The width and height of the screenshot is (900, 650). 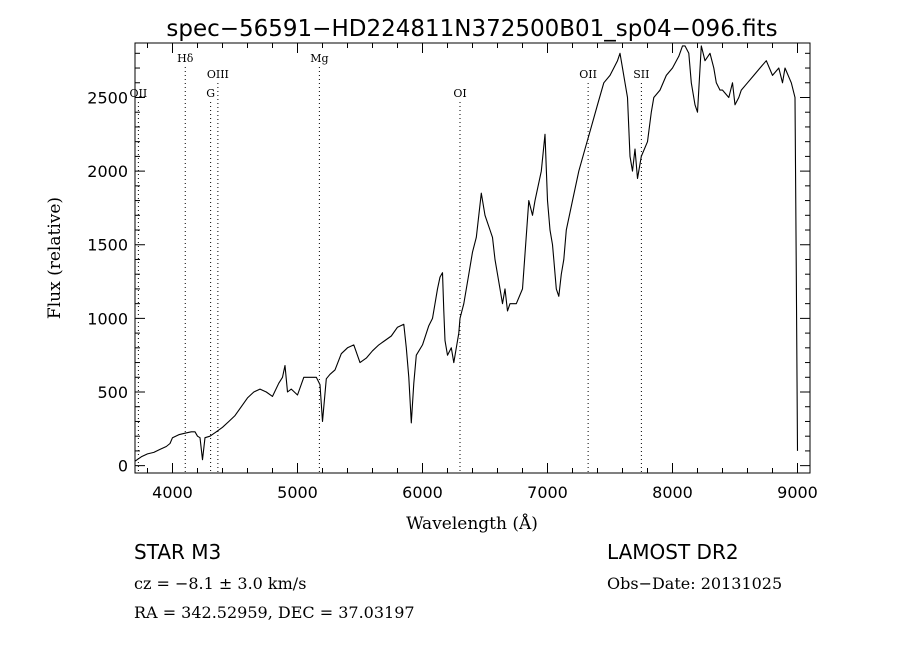 What do you see at coordinates (178, 552) in the screenshot?
I see `star-class: STAR M3` at bounding box center [178, 552].